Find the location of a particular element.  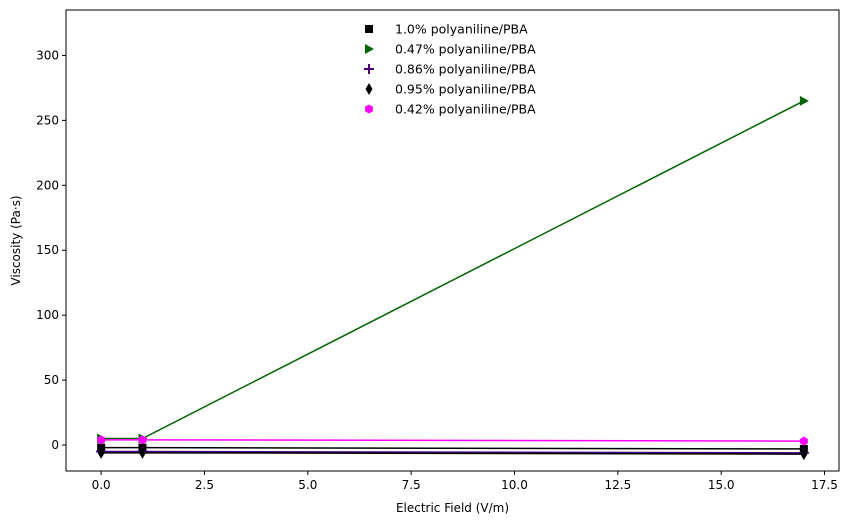

y-ticks: 0 50 100 150 200 250 300 is located at coordinates (51, 250).